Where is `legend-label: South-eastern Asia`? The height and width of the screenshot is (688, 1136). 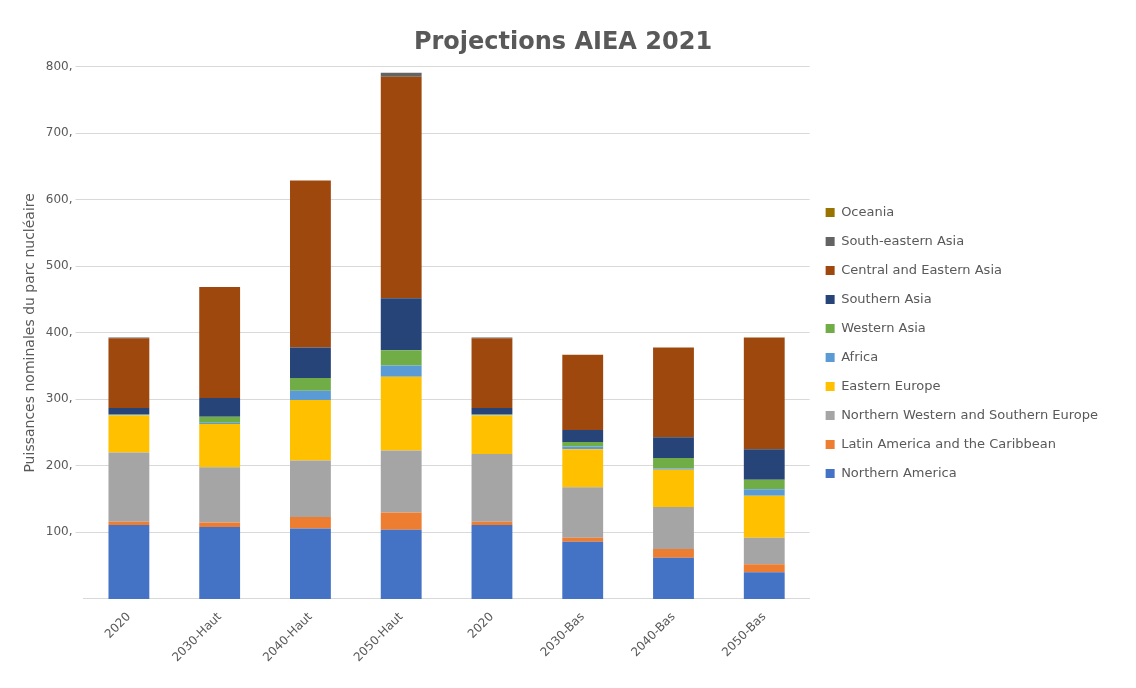 legend-label: South-eastern Asia is located at coordinates (903, 240).